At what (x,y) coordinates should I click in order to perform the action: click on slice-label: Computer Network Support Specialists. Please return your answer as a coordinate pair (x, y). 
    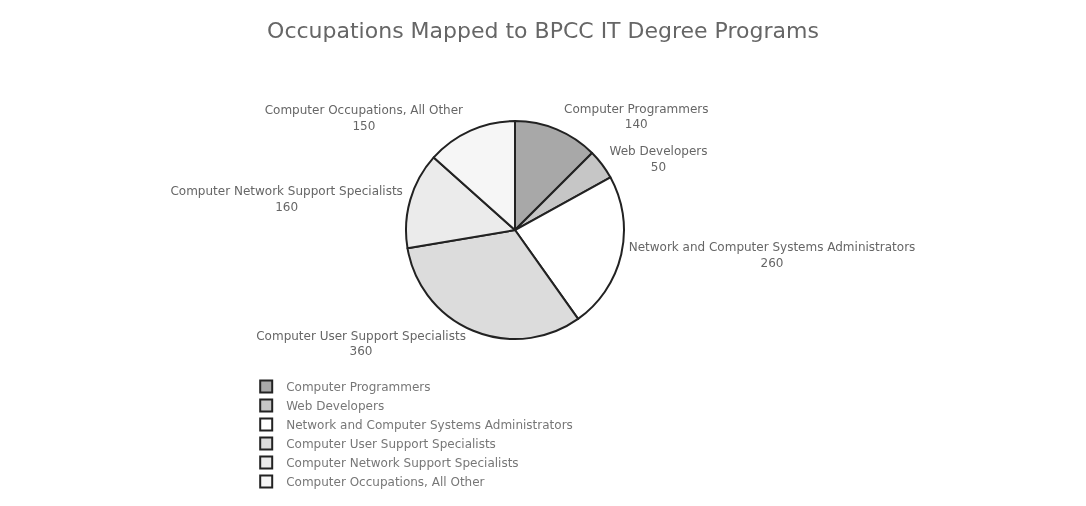
    Looking at the image, I should click on (286, 190).